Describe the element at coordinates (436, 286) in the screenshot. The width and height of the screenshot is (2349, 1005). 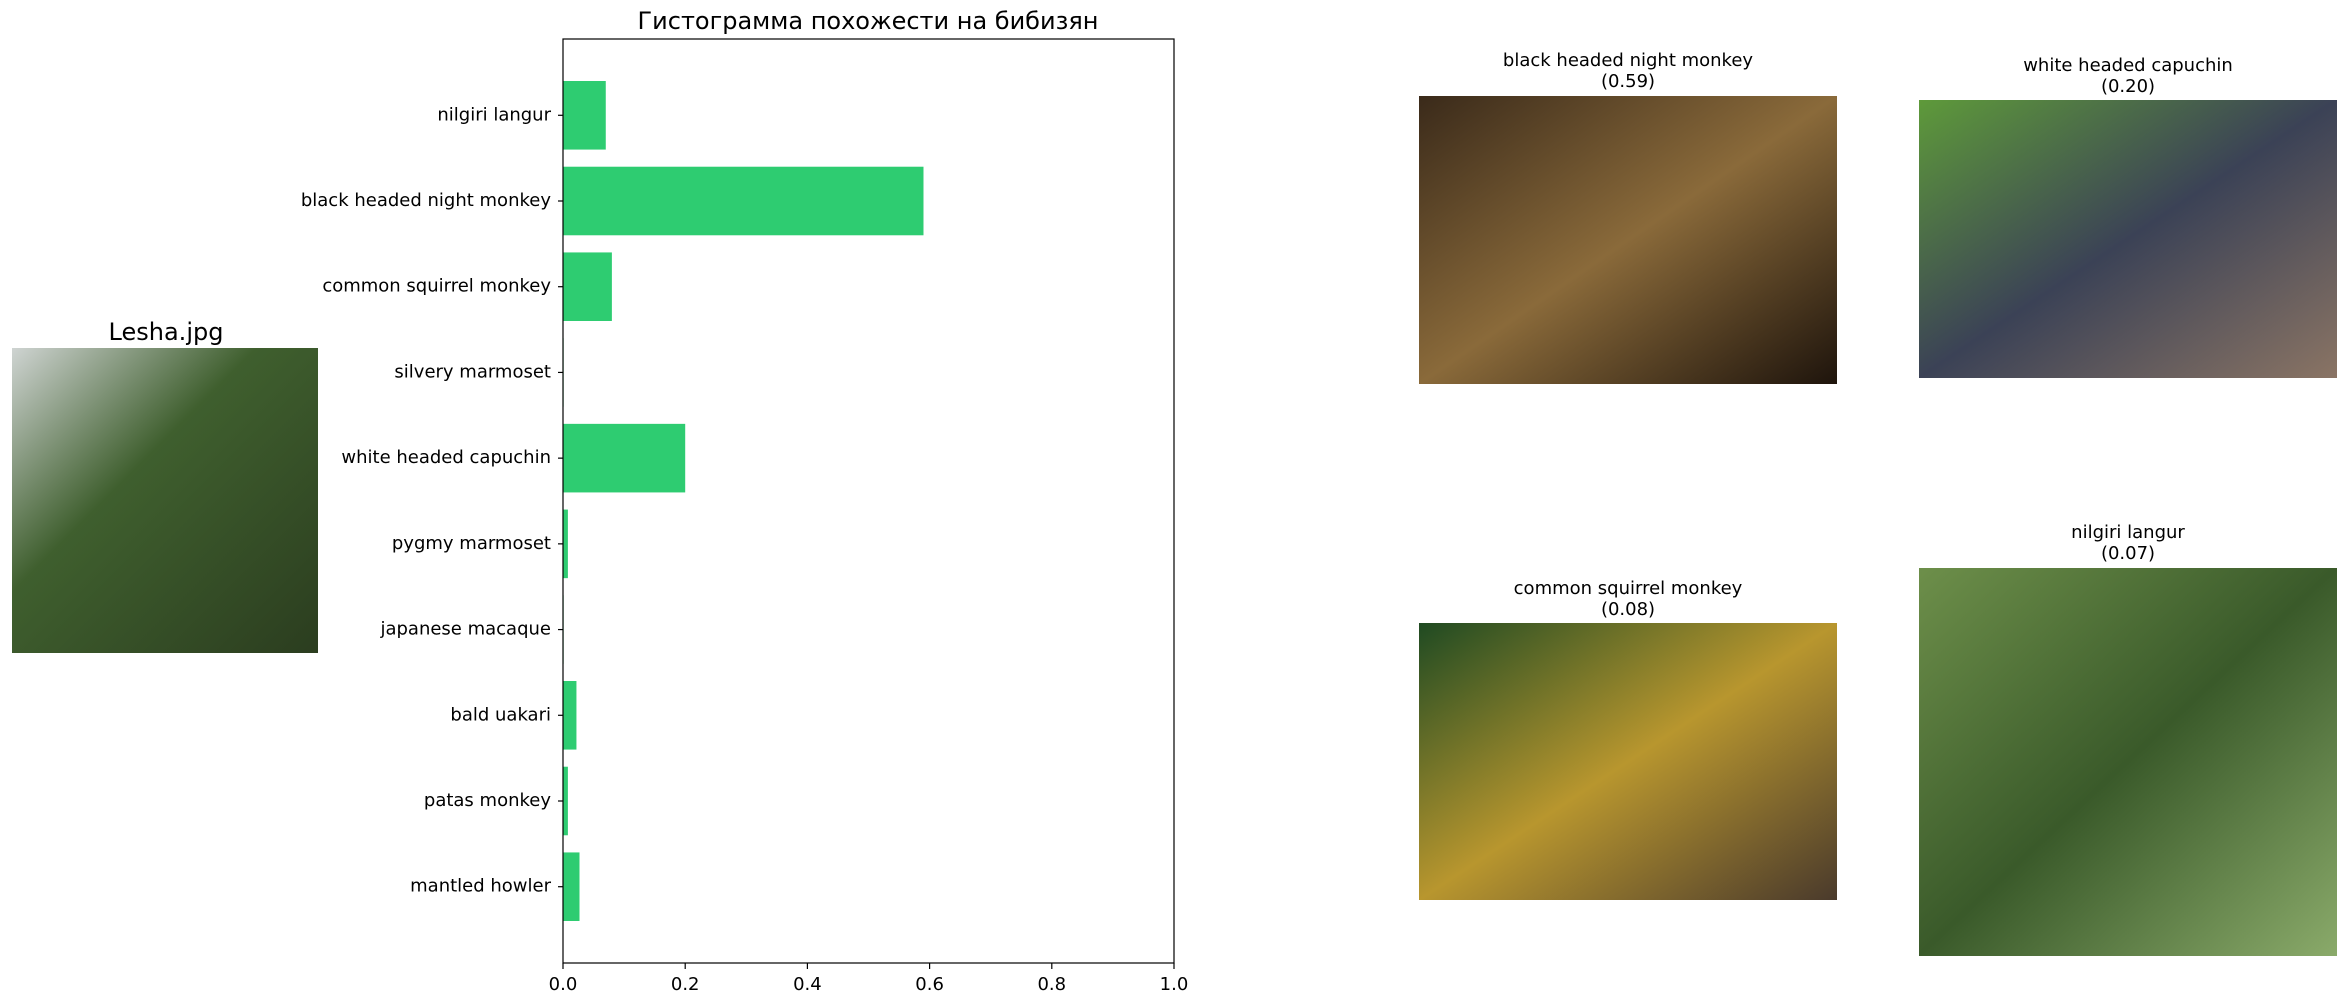
I see `y-tick-label: common squirrel monkey` at that location.